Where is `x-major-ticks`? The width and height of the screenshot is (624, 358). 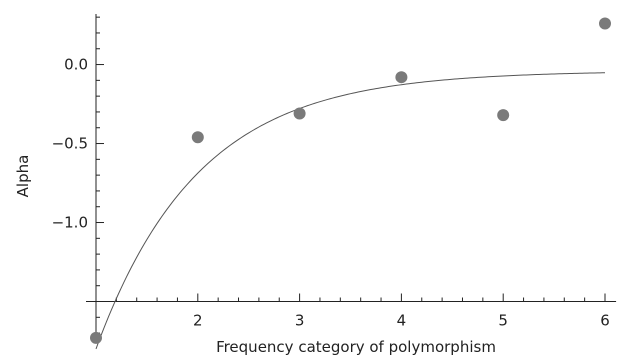
x-major-ticks is located at coordinates (401, 297).